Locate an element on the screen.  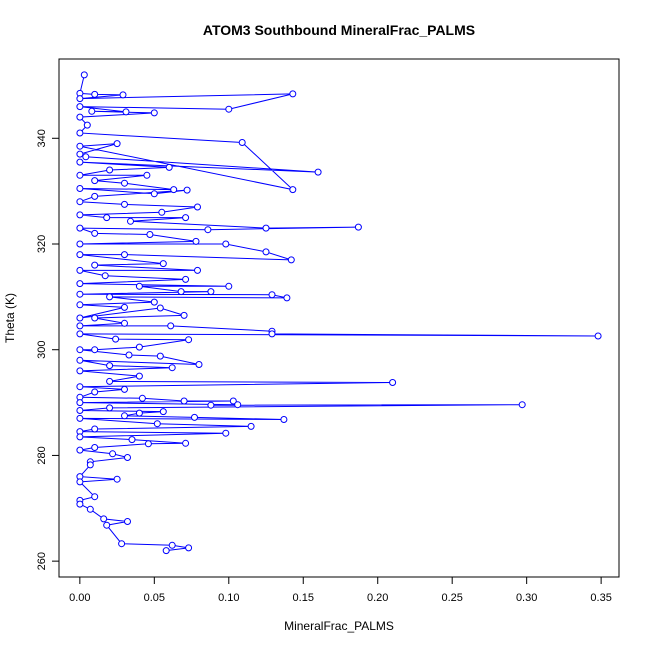
x-axis-label: MineralFrac_PALMS is located at coordinates (339, 626).